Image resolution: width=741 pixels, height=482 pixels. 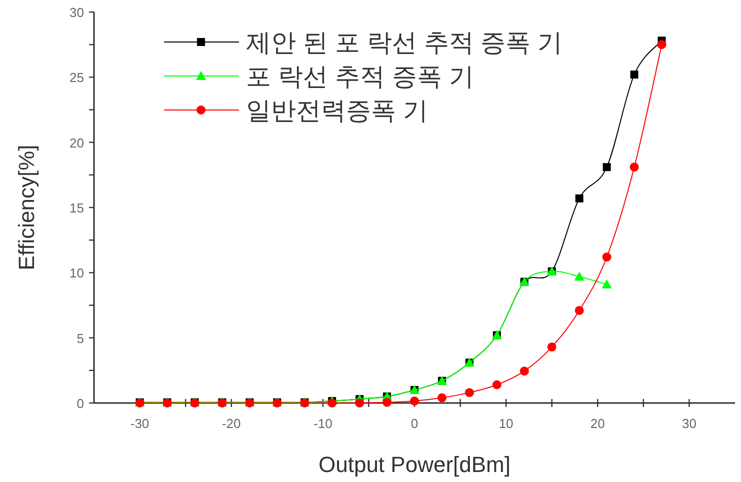 I want to click on x-axis-title: Output Power[dBm], so click(x=414, y=464).